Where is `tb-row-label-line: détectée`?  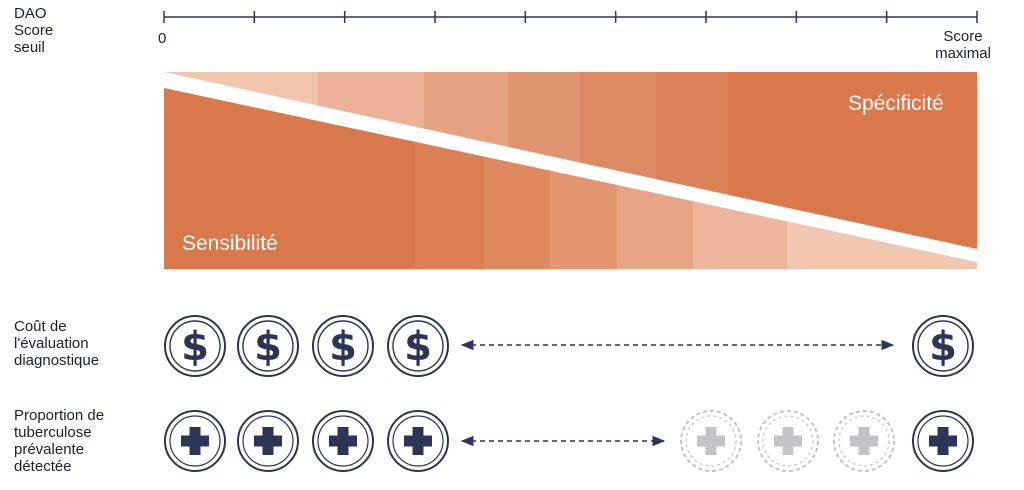 tb-row-label-line: détectée is located at coordinates (43, 466).